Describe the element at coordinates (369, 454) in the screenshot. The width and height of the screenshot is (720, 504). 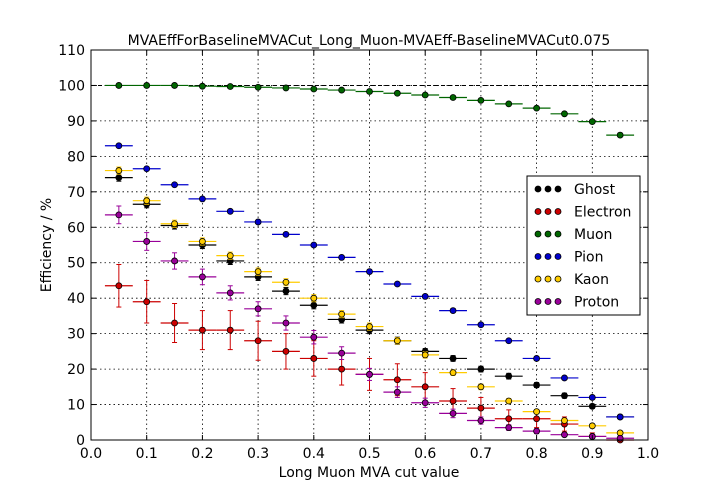
I see `x-tick-label: 0.5` at that location.